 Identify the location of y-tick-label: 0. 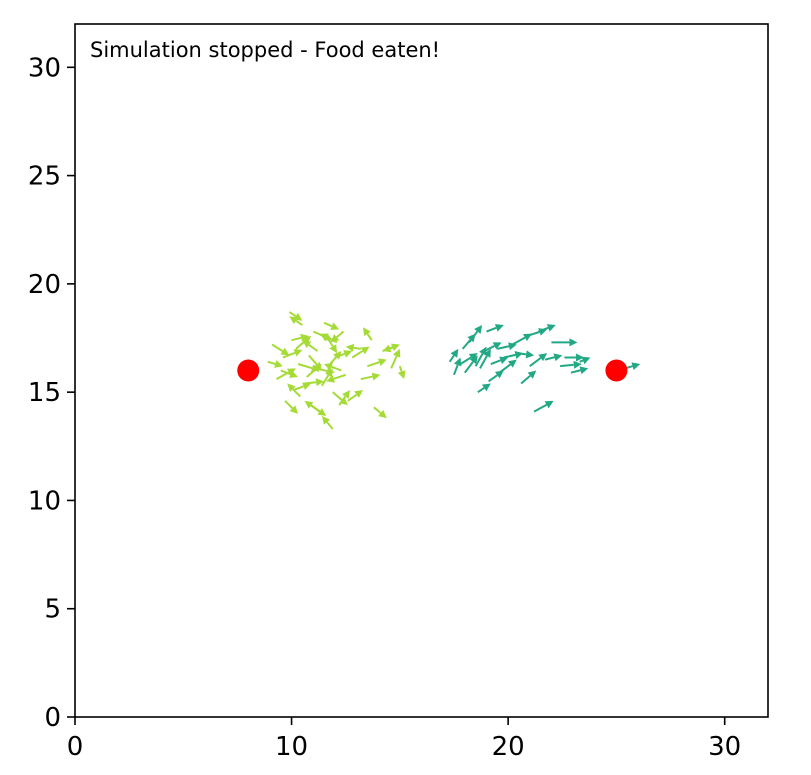
(52, 718).